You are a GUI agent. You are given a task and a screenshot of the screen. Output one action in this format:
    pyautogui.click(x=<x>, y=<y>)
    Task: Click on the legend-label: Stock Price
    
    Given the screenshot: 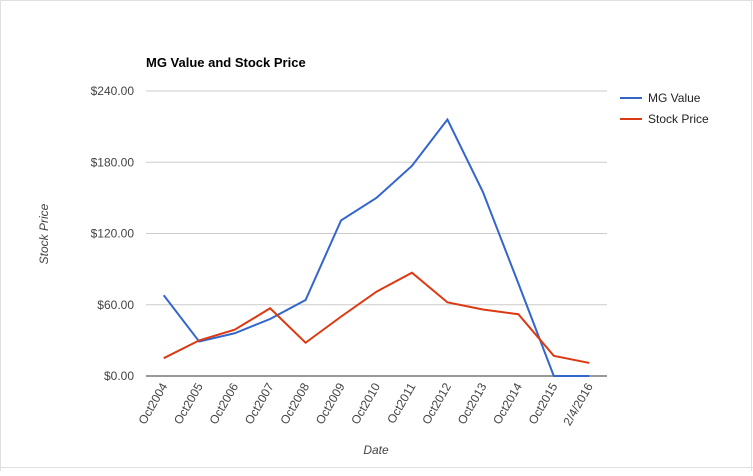 What is the action you would take?
    pyautogui.click(x=678, y=119)
    